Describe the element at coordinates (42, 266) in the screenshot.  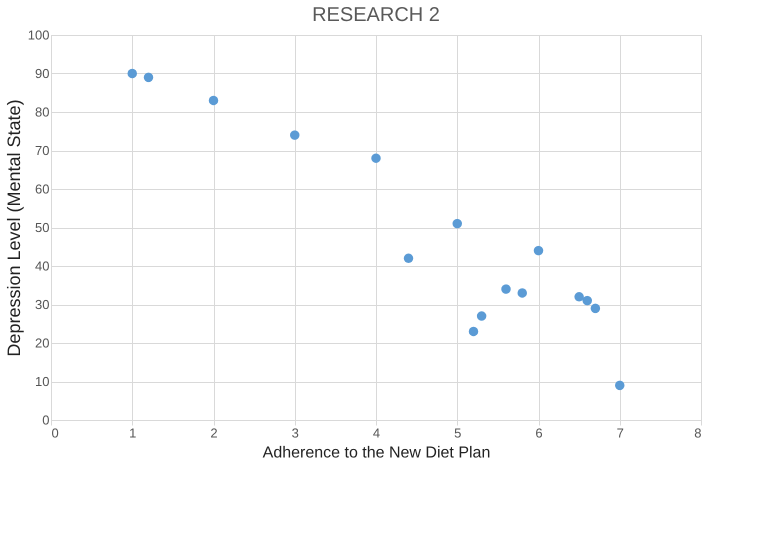
I see `y-tick-label: 40` at that location.